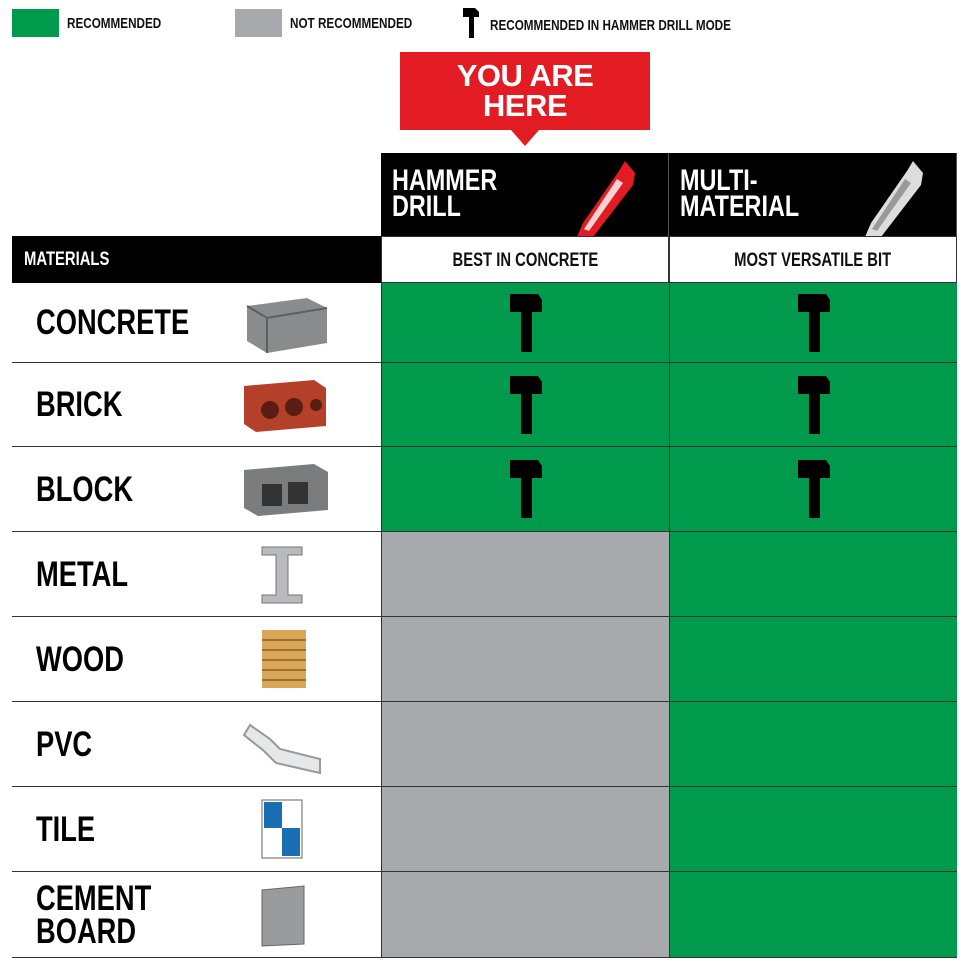 The width and height of the screenshot is (970, 971). Describe the element at coordinates (67, 259) in the screenshot. I see `materials-header-label: MATERIALS` at that location.